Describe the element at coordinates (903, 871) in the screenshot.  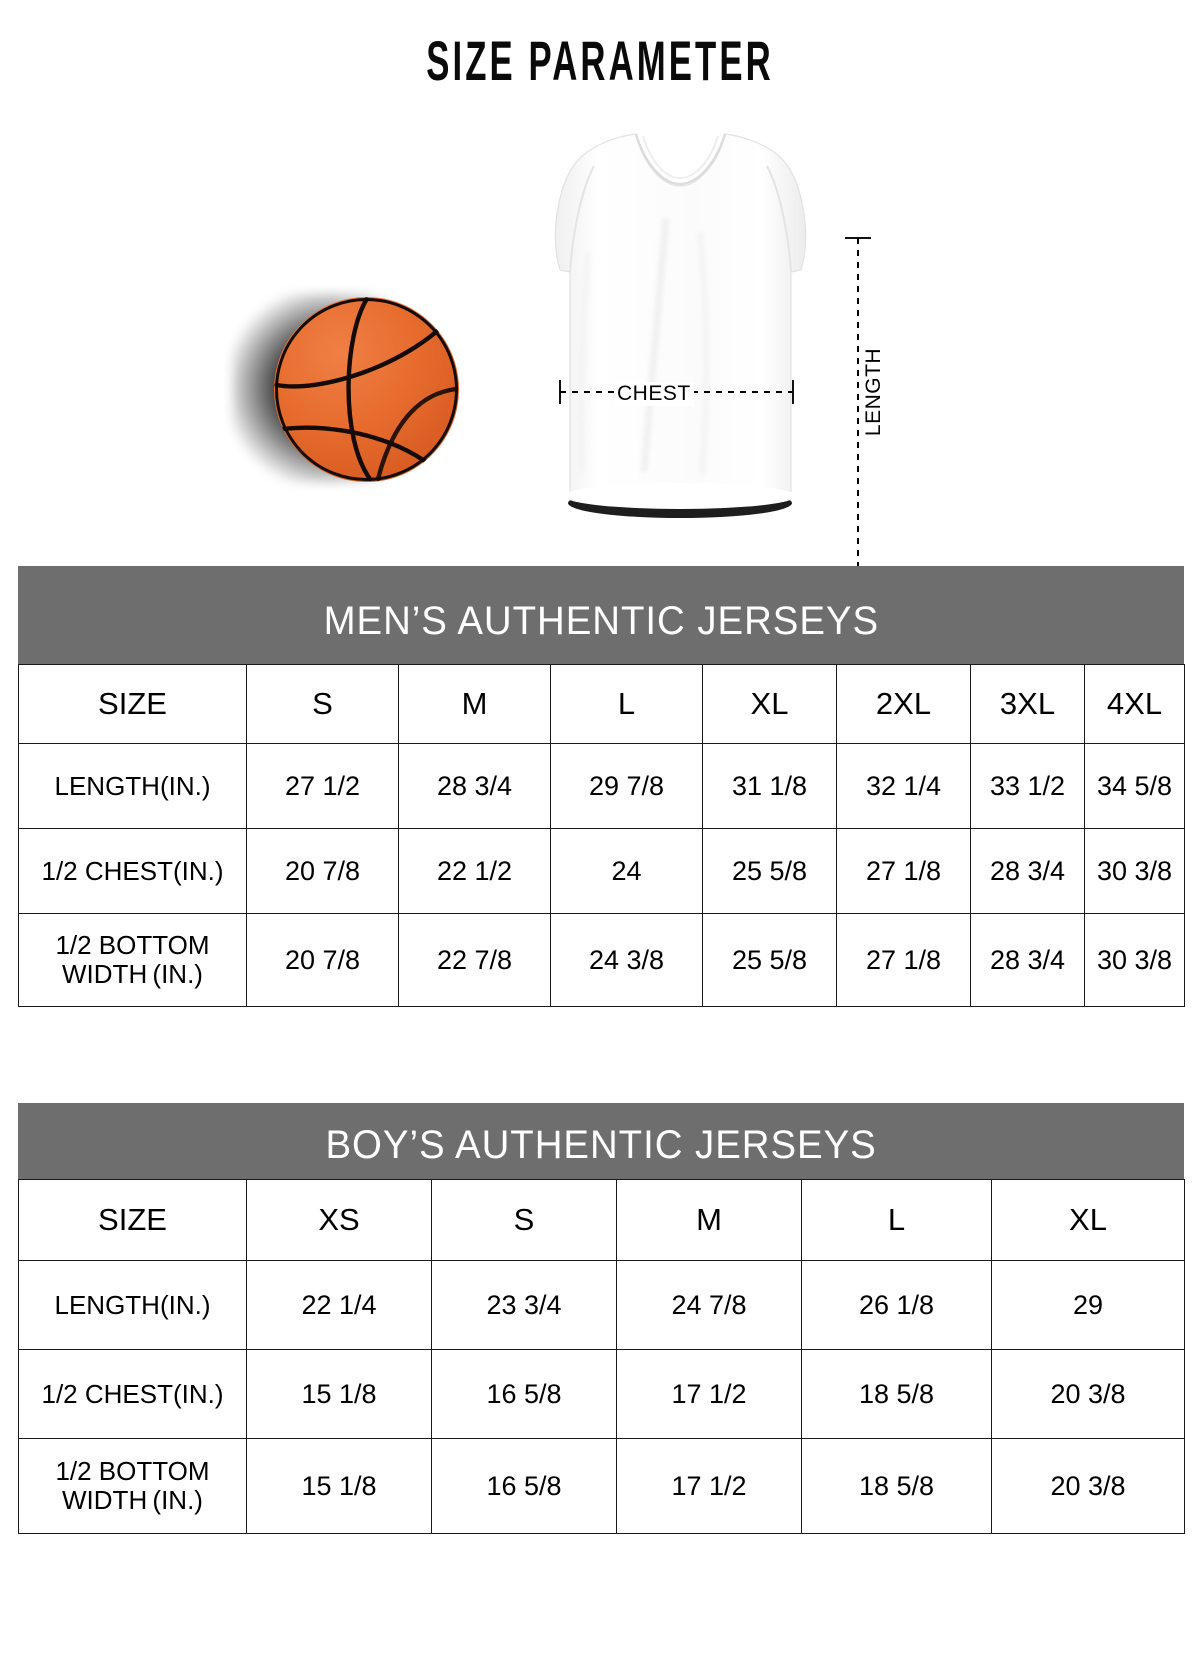
I see `cell-chest-2xl: 27 1/8` at that location.